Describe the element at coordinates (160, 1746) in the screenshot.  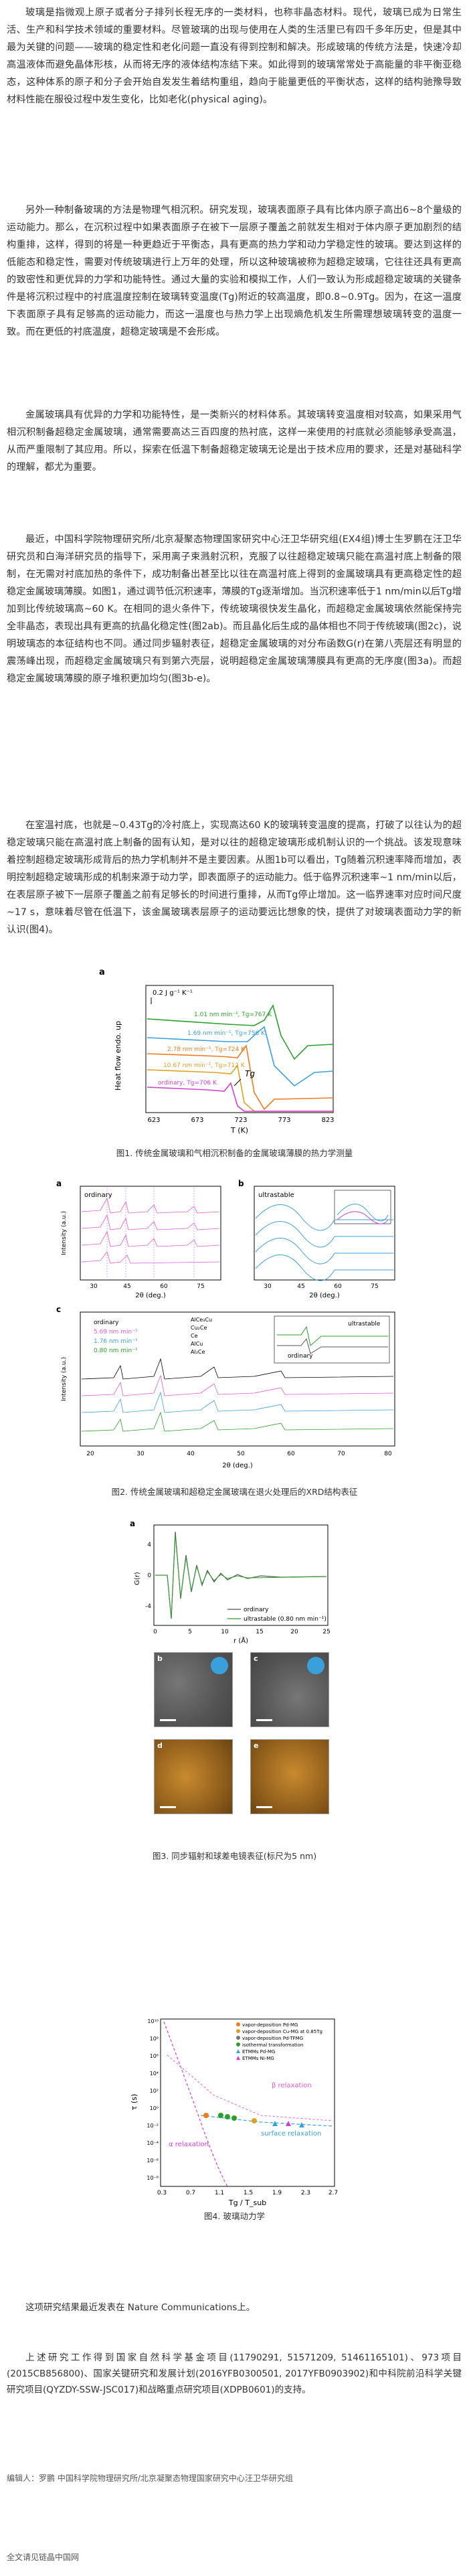
I see `fig3-d-tag: d` at that location.